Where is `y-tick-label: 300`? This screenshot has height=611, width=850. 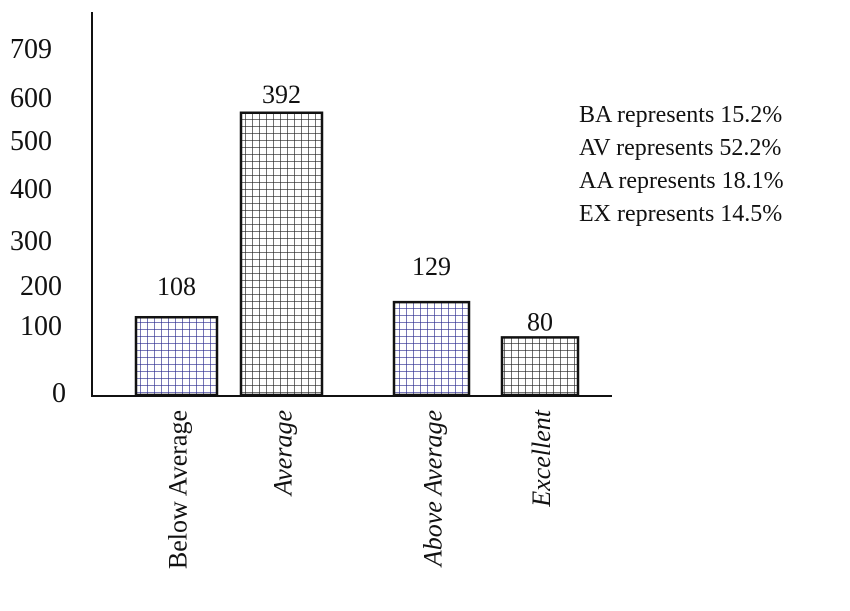 y-tick-label: 300 is located at coordinates (31, 241).